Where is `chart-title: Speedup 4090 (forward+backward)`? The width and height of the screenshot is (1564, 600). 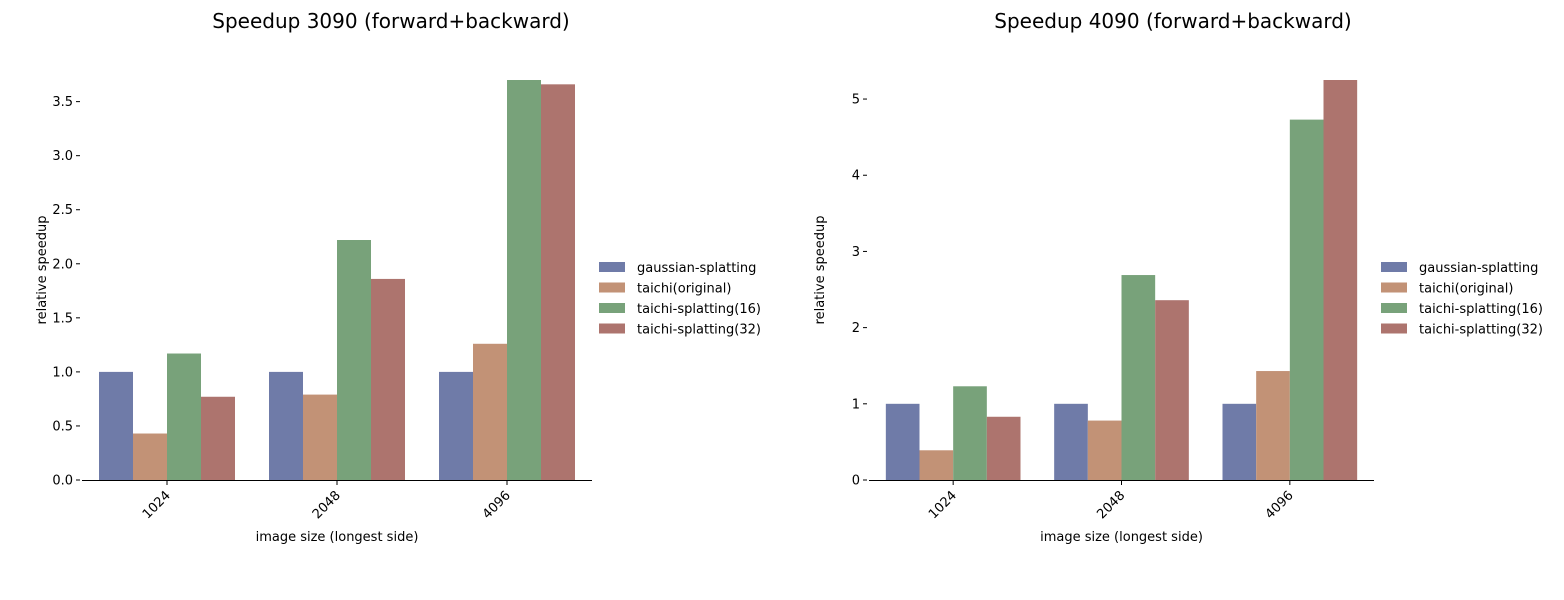 chart-title: Speedup 4090 (forward+backward) is located at coordinates (1172, 21).